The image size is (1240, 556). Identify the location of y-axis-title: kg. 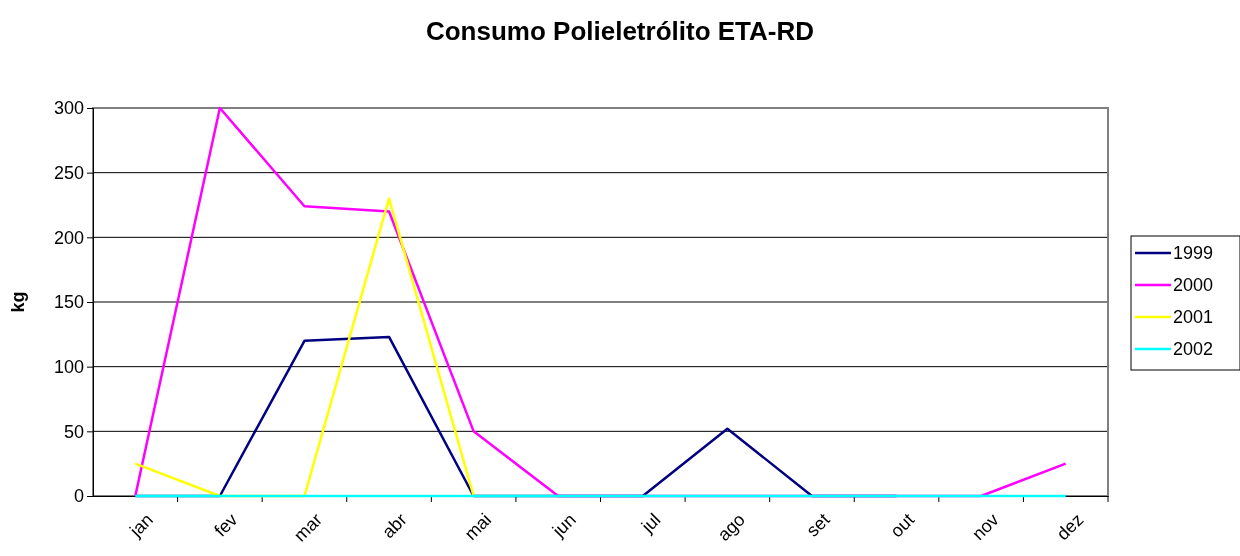
(18, 302).